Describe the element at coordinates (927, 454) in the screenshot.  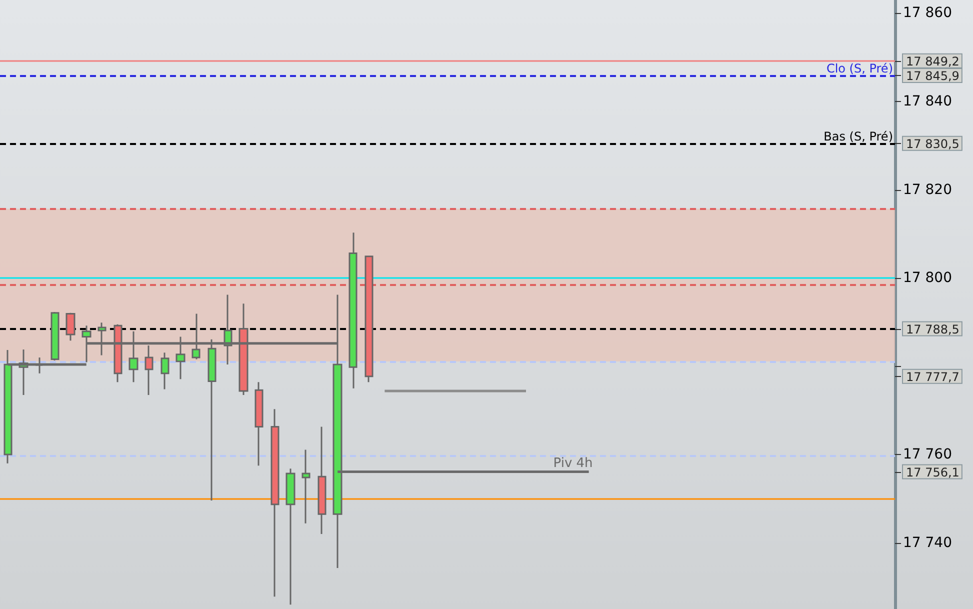
I see `y-tick-label: 17 760` at that location.